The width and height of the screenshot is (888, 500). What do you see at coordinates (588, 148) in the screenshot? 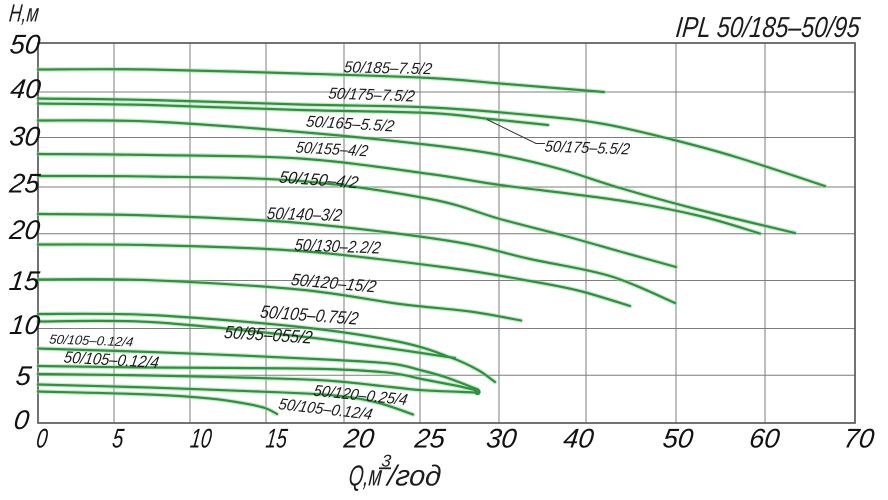
I see `svg-text: 50/175–5.5/2` at bounding box center [588, 148].